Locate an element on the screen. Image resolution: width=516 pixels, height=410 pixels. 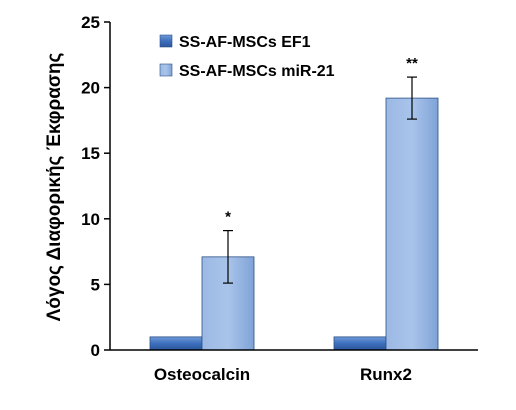
bar-ef1-runx2 is located at coordinates (360, 343).